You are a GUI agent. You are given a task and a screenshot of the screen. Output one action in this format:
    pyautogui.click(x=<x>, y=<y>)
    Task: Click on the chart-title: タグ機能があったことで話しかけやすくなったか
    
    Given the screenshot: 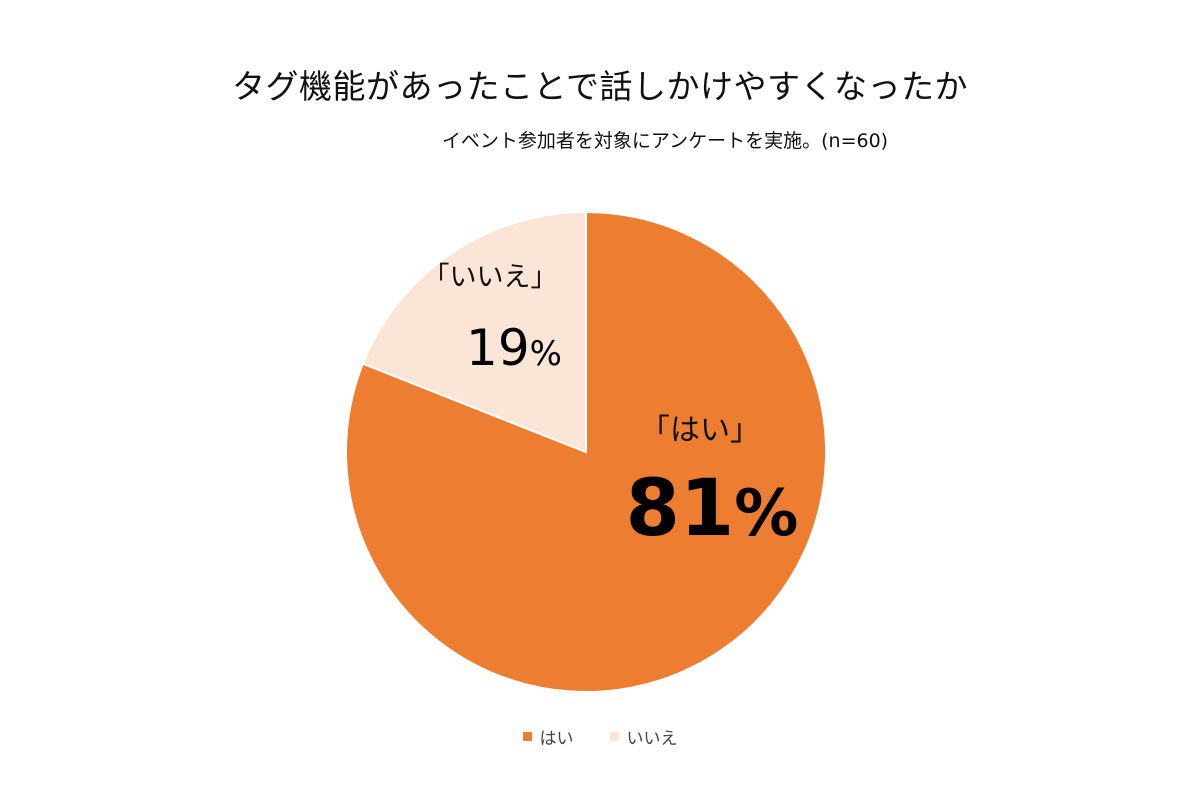 What is the action you would take?
    pyautogui.click(x=599, y=86)
    